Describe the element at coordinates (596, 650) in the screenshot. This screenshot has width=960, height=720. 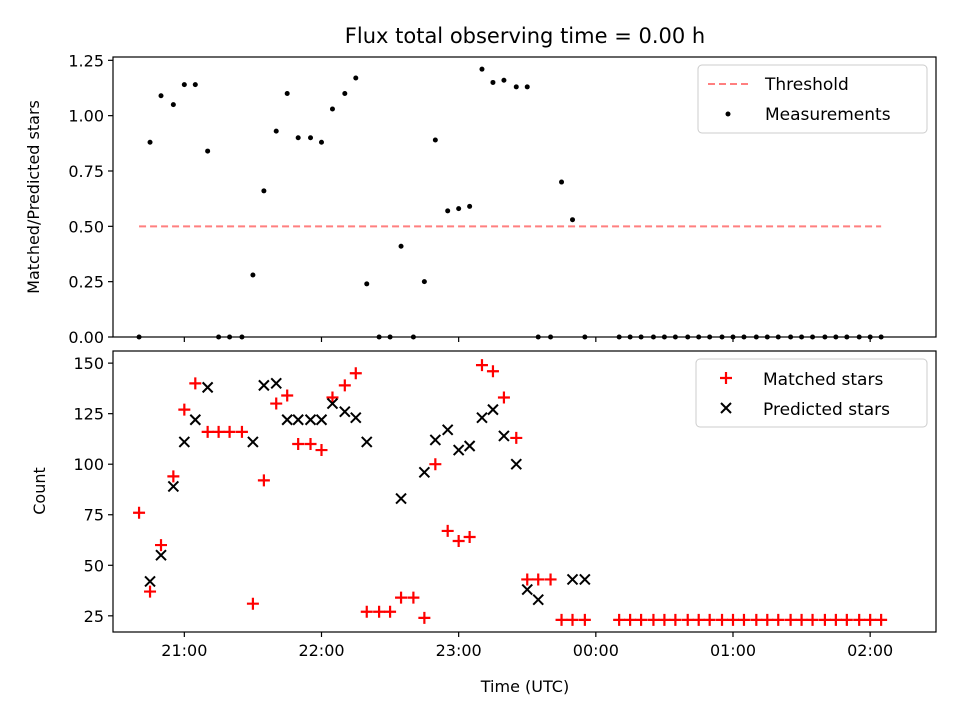
I see `star-count-x-tick-label: 00:00` at that location.